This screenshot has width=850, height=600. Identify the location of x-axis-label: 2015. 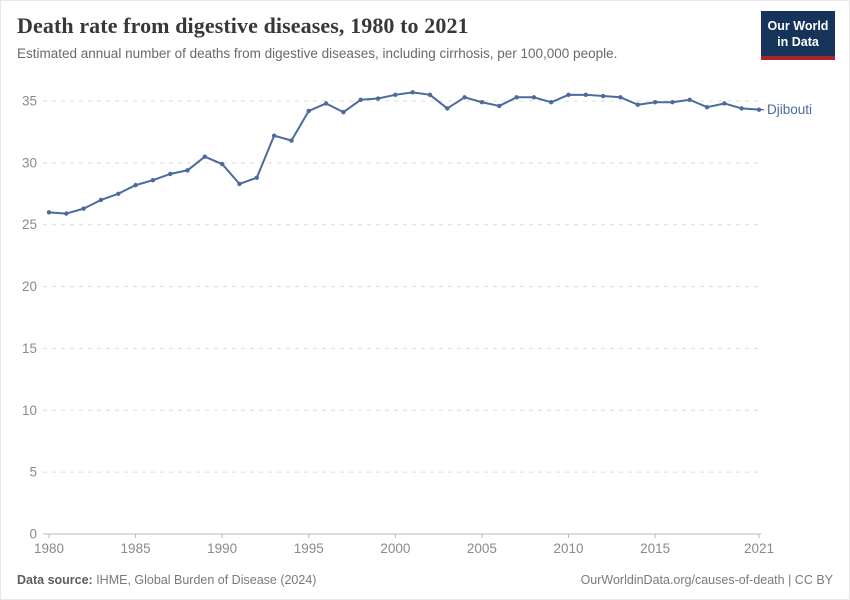
(655, 548).